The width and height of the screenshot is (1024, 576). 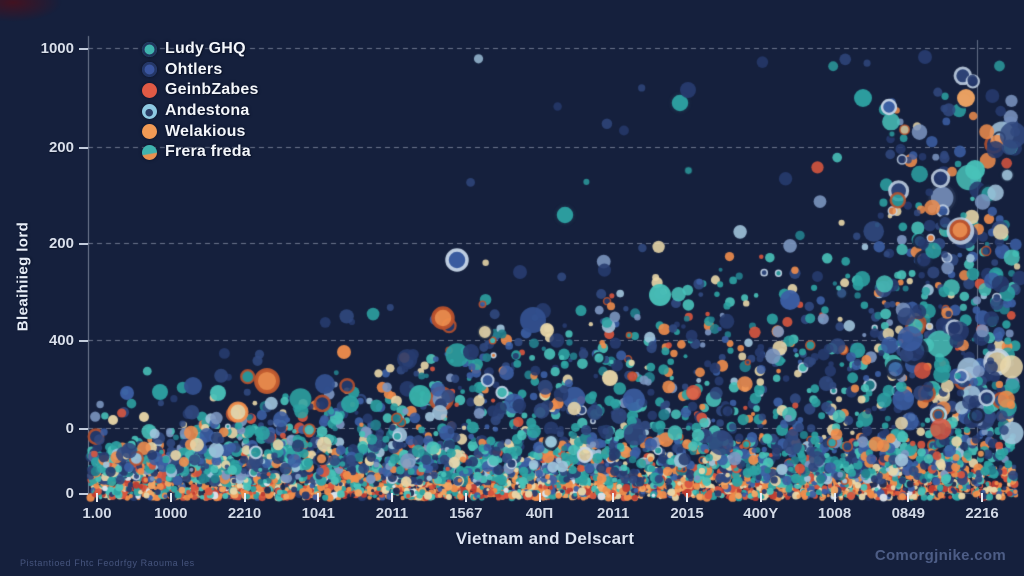 What do you see at coordinates (545, 538) in the screenshot?
I see `x-axis-title: Vietnam and Delscart` at bounding box center [545, 538].